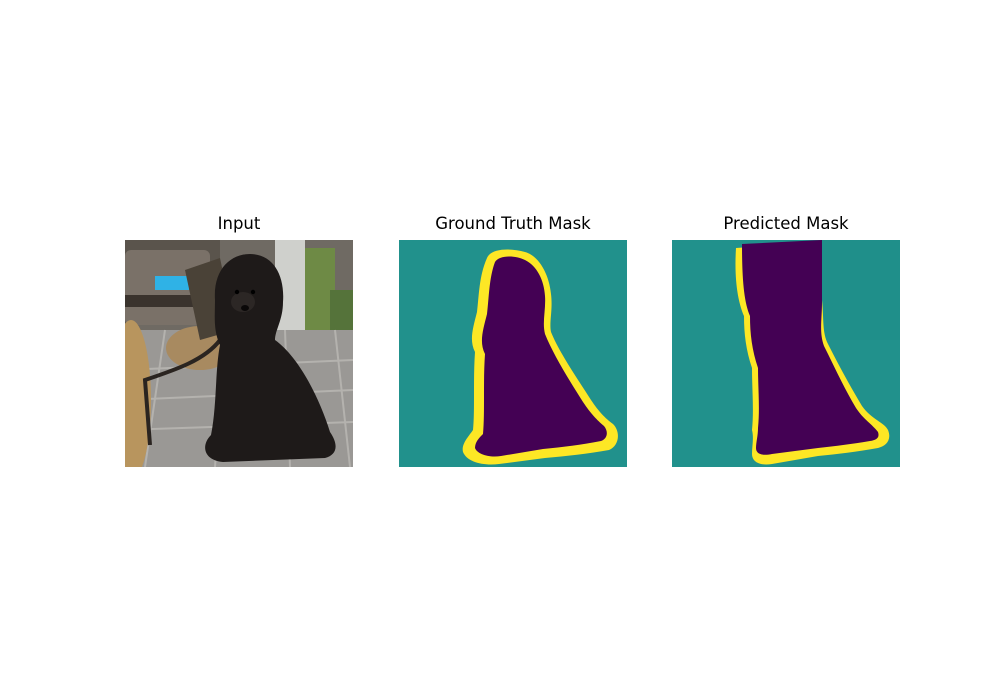 This screenshot has height=700, width=1000. I want to click on predicted-panel: Predicted Mask, so click(786, 340).